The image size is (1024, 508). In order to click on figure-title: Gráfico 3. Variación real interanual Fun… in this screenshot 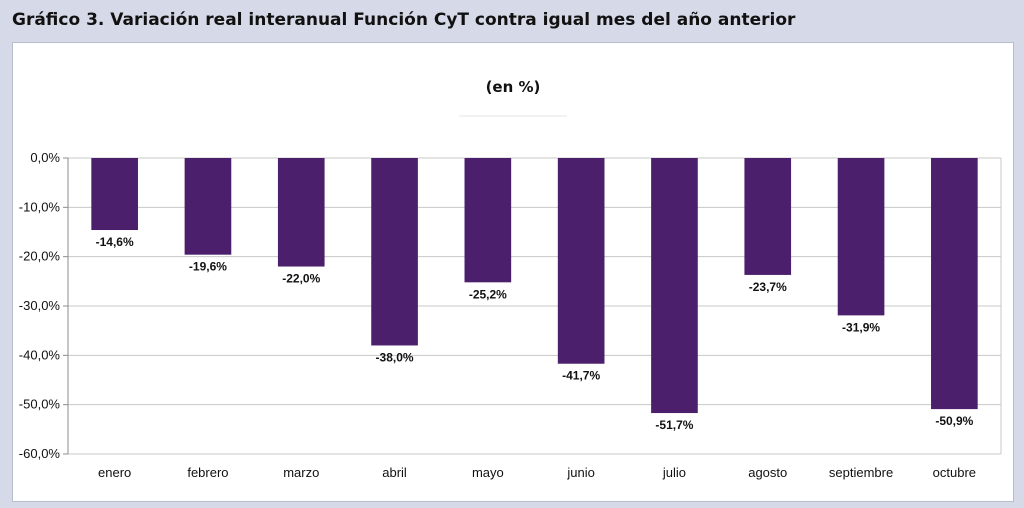, I will do `click(404, 20)`.